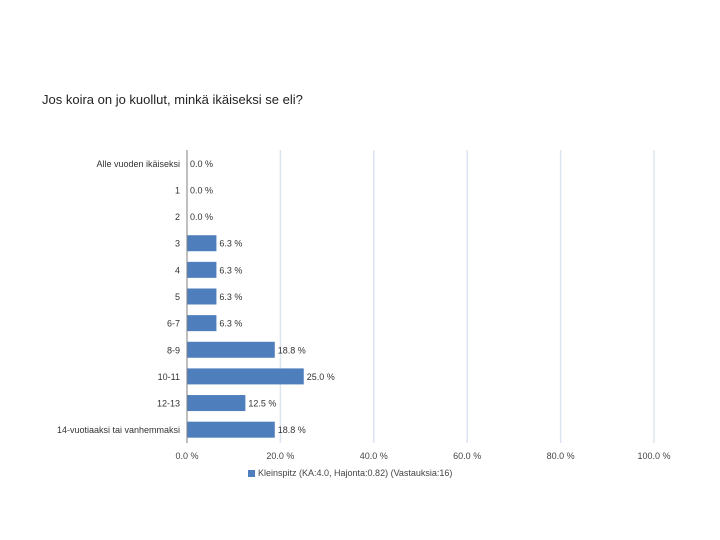  What do you see at coordinates (168, 404) in the screenshot?
I see `category-label: 12-13` at bounding box center [168, 404].